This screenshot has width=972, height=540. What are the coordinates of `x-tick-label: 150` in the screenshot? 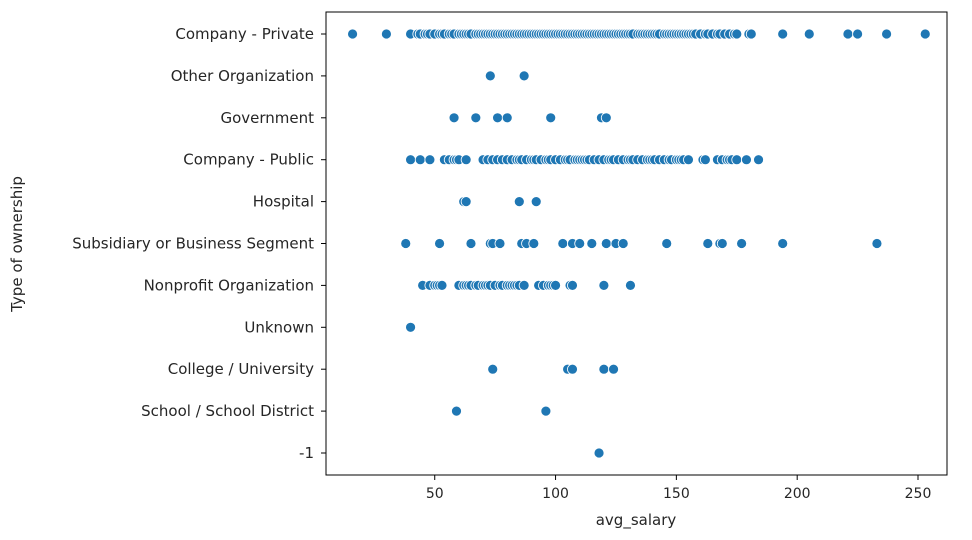 It's located at (676, 494).